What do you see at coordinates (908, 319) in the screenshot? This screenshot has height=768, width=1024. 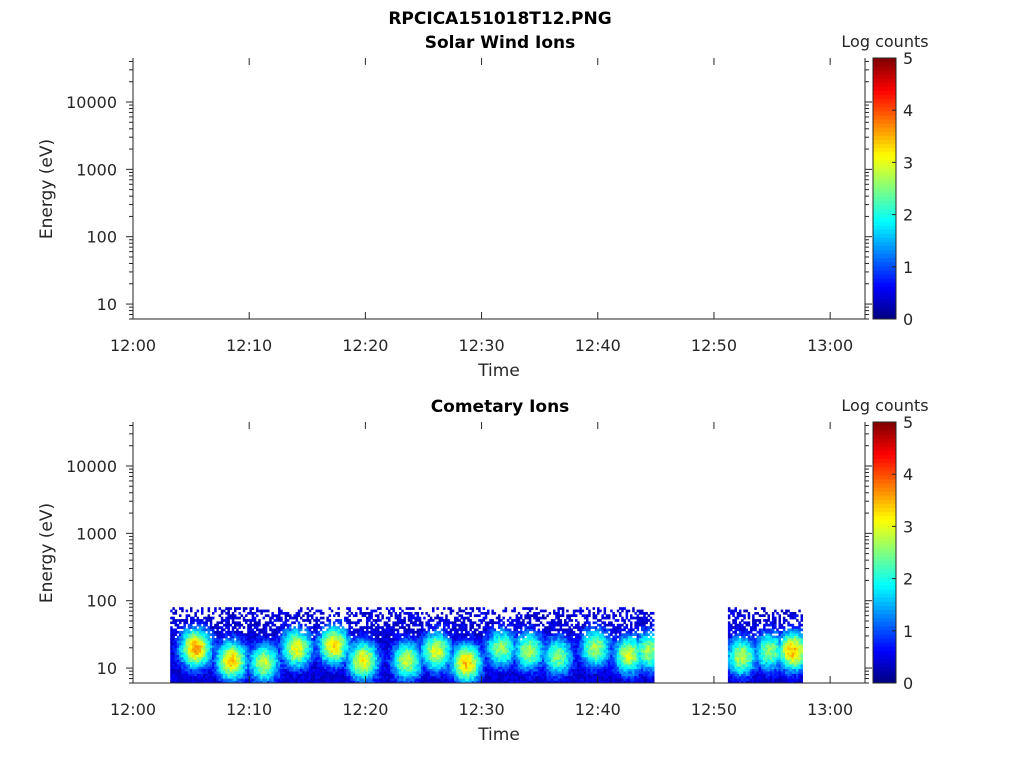 I see `solar-wind-ions-colorbar-tick-0: 0` at bounding box center [908, 319].